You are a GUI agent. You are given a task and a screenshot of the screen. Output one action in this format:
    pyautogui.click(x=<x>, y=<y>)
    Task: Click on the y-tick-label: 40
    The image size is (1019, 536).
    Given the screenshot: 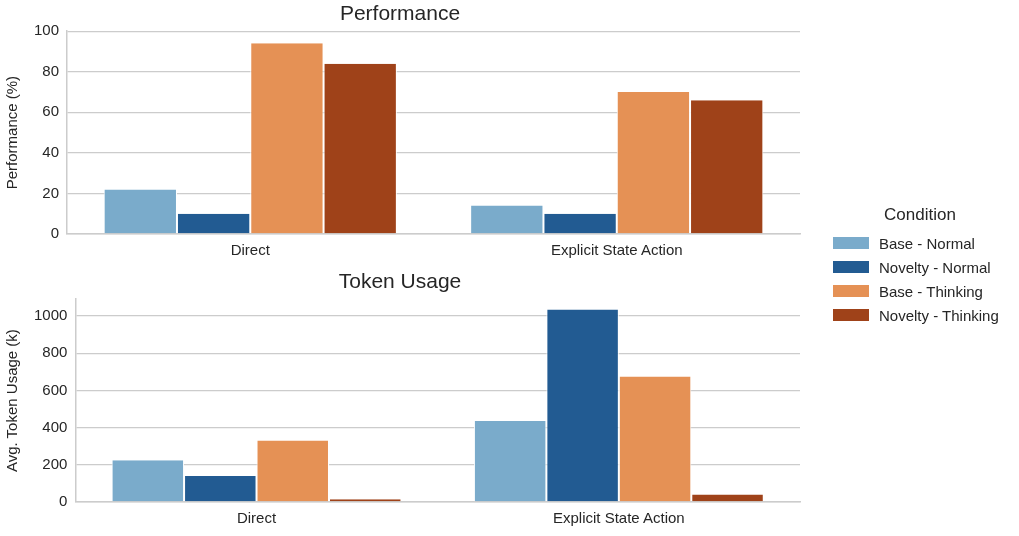 What is the action you would take?
    pyautogui.click(x=51, y=152)
    